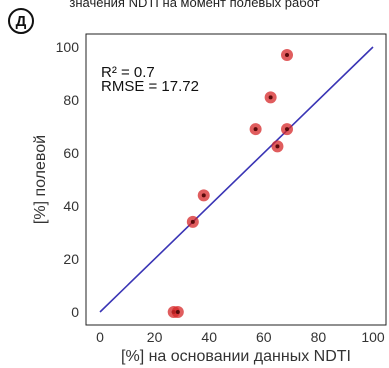 The height and width of the screenshot is (368, 389). I want to click on rmse-annotation: RMSE = 17.72, so click(150, 86).